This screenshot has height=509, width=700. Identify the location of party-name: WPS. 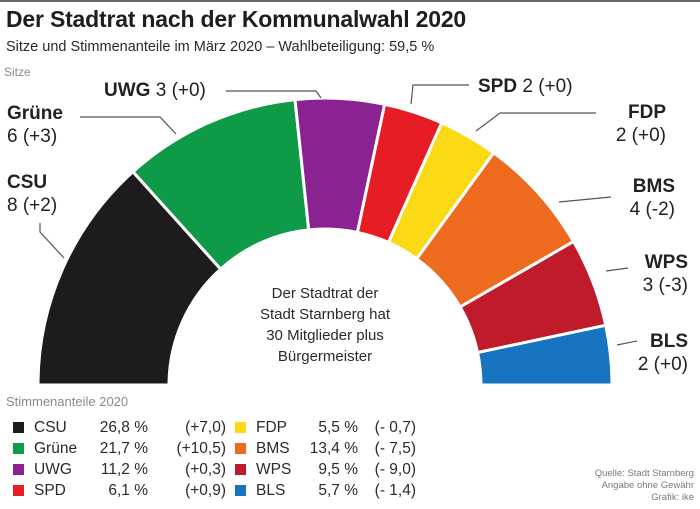
(666, 262).